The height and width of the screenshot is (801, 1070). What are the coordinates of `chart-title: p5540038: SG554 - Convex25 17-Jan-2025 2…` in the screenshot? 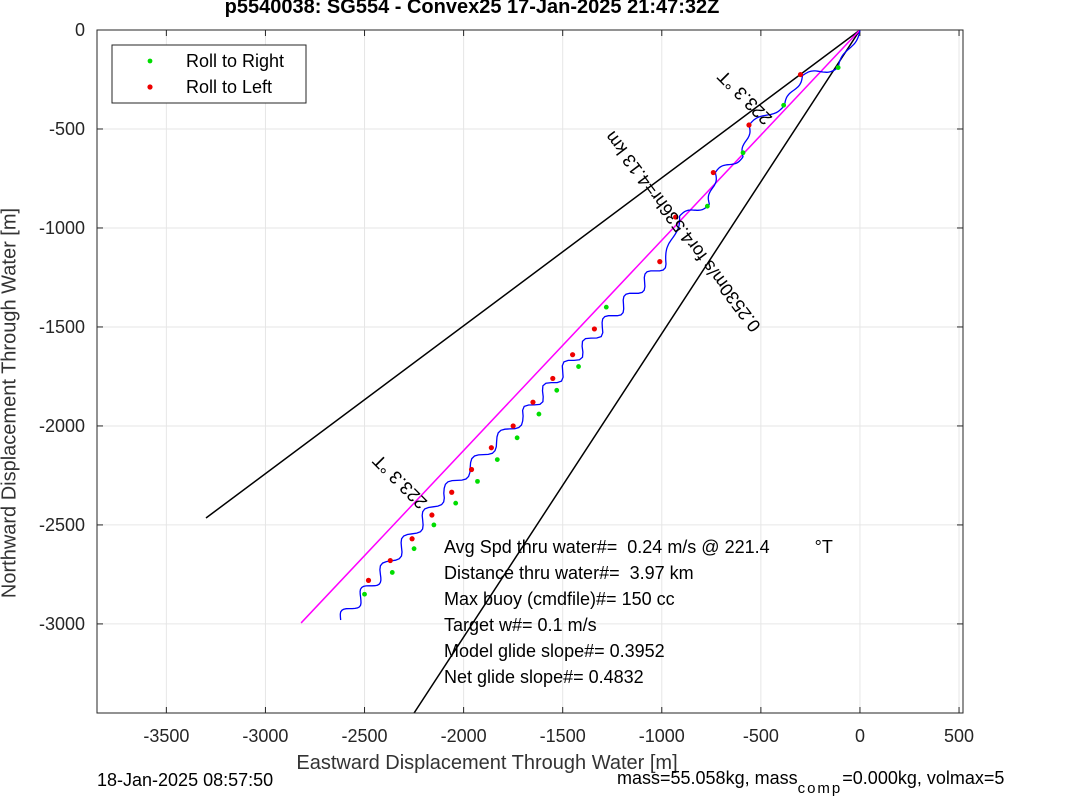 It's located at (472, 9).